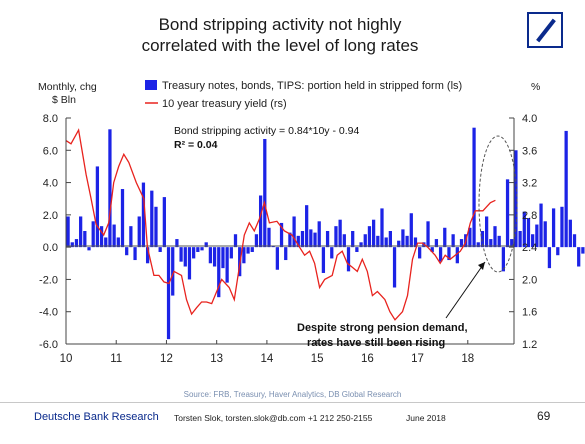 Image resolution: width=585 pixels, height=444 pixels. I want to click on annotation-line-1: Despite strong pension demand,, so click(382, 328).